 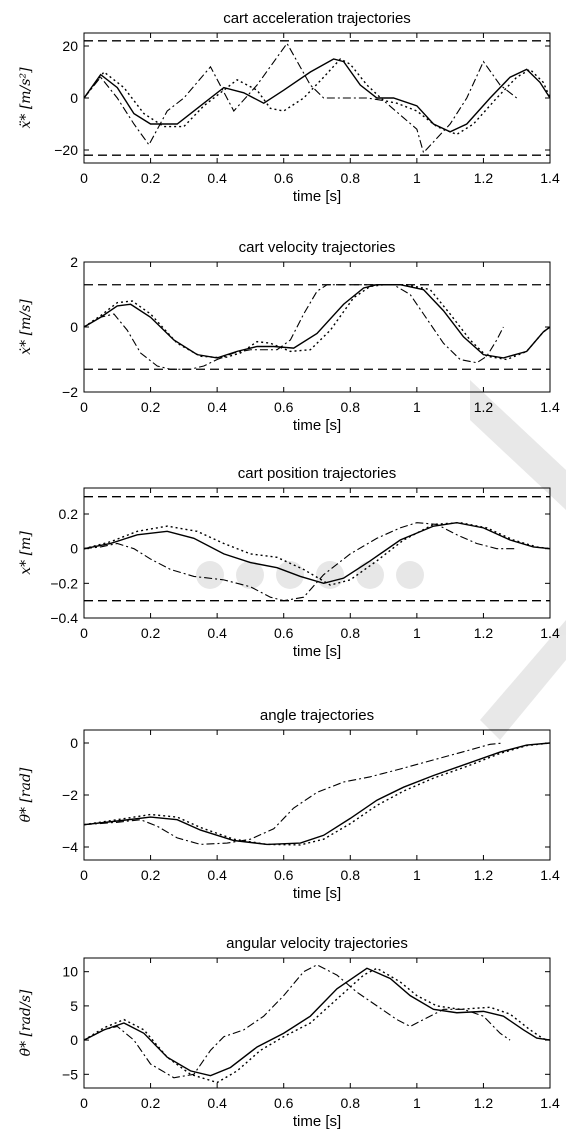 I want to click on y-axis-label: x* [m], so click(x=26, y=553).